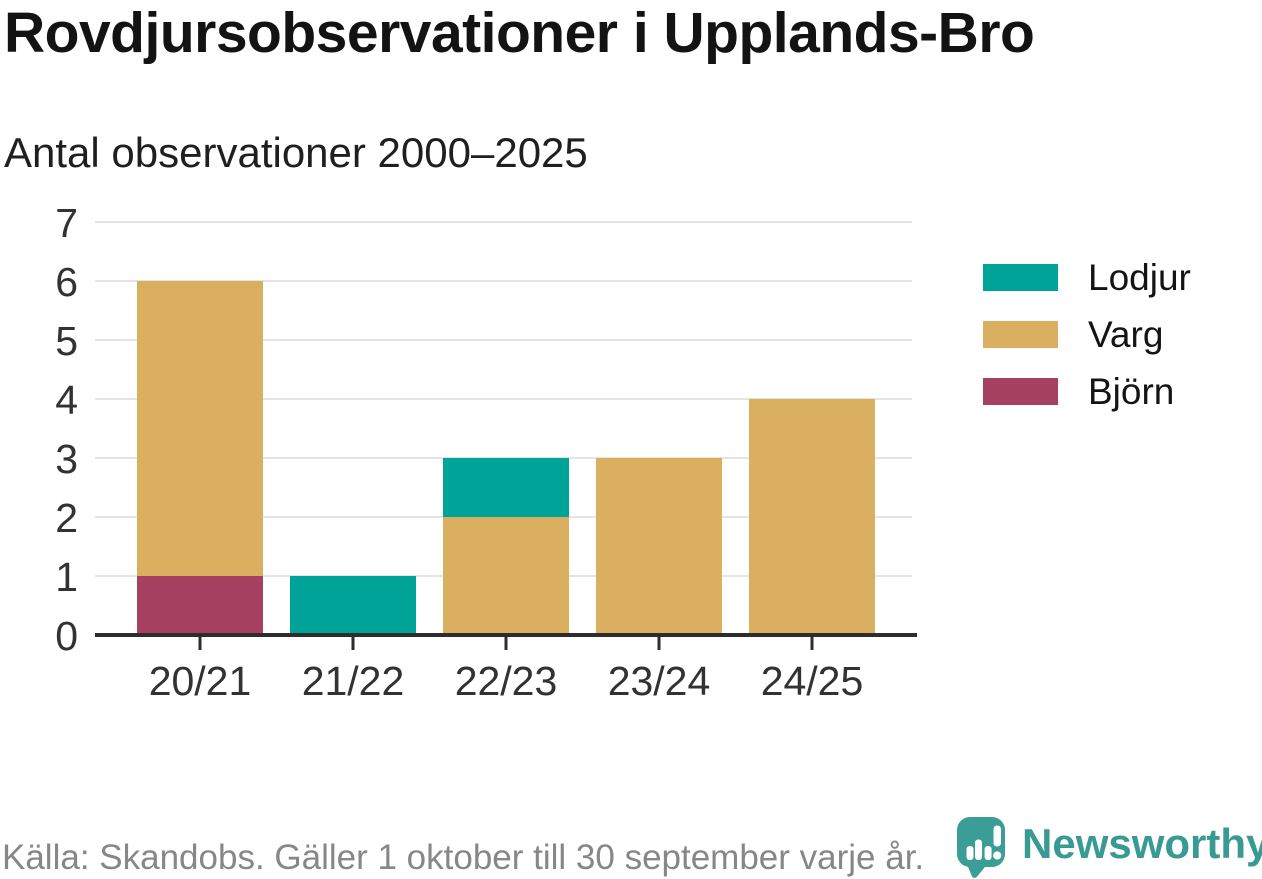 The image size is (1262, 879). What do you see at coordinates (66, 459) in the screenshot?
I see `y-tick-label: 3` at bounding box center [66, 459].